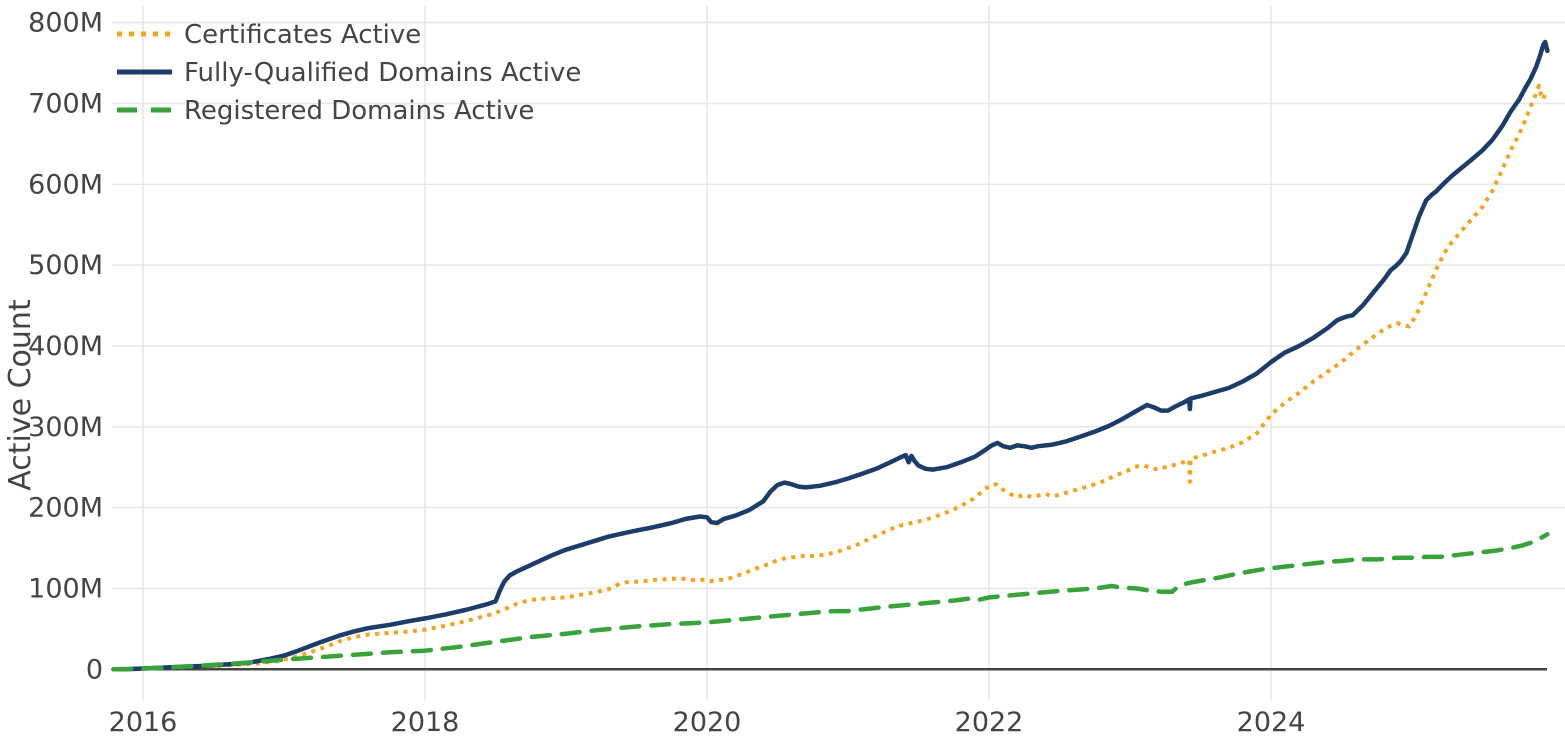 This screenshot has height=748, width=1565. Describe the element at coordinates (425, 722) in the screenshot. I see `x-tick-label: 2018` at that location.